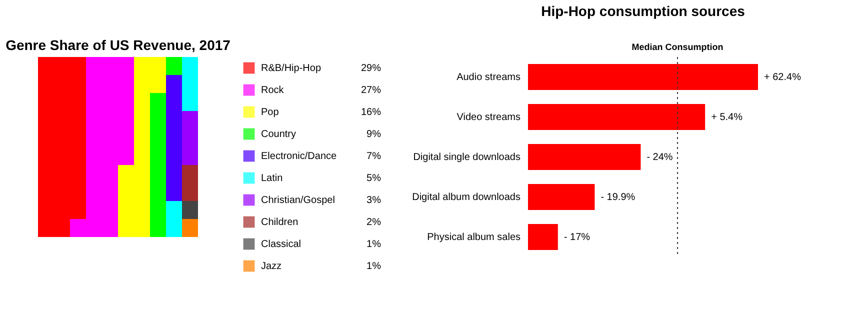 The height and width of the screenshot is (322, 860). What do you see at coordinates (374, 200) in the screenshot?
I see `data-label: 3%` at bounding box center [374, 200].